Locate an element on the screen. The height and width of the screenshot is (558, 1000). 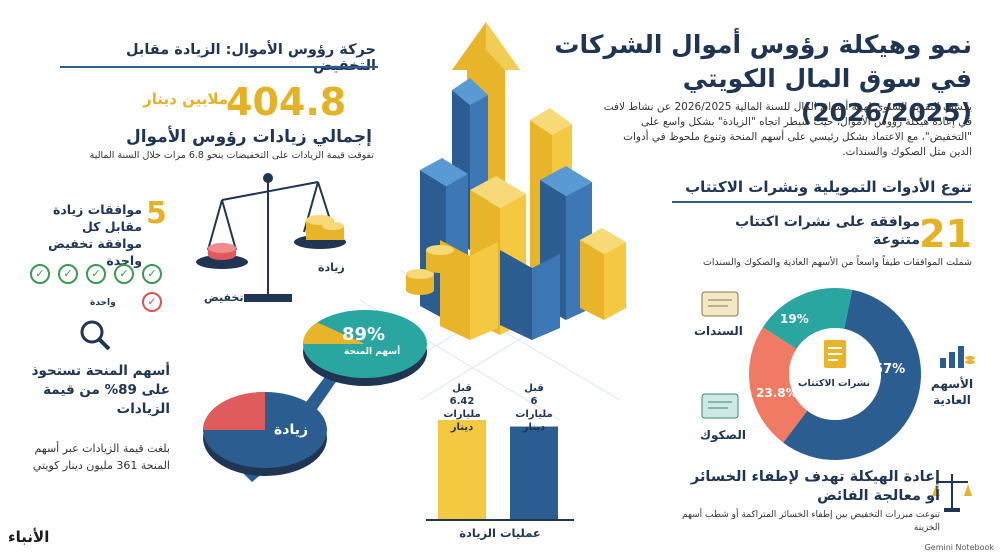
increase-pie is located at coordinates (265, 434).